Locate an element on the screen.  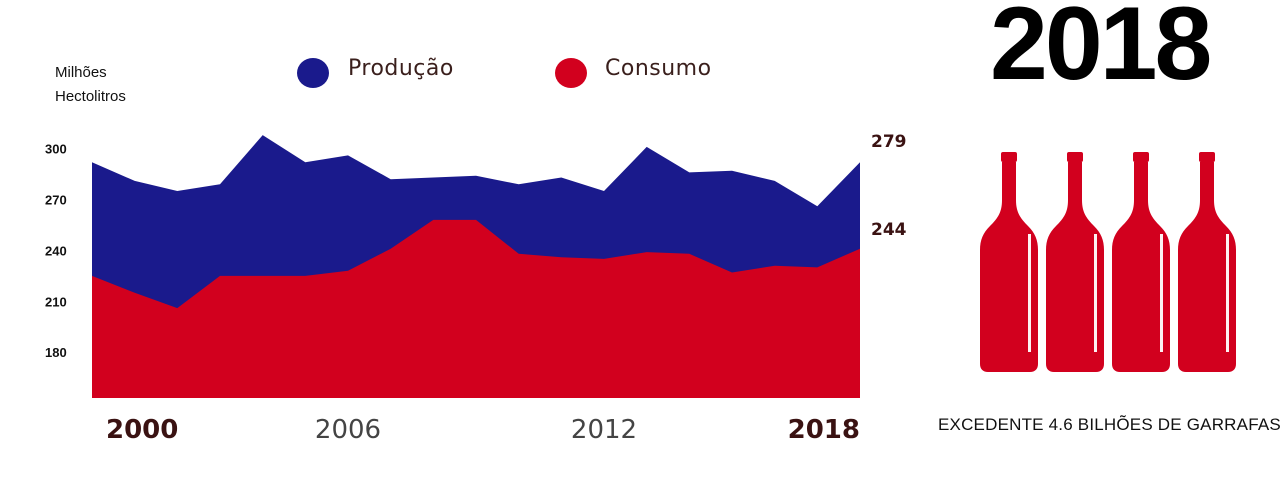
y-axis-label-line: Milhões is located at coordinates (81, 72).